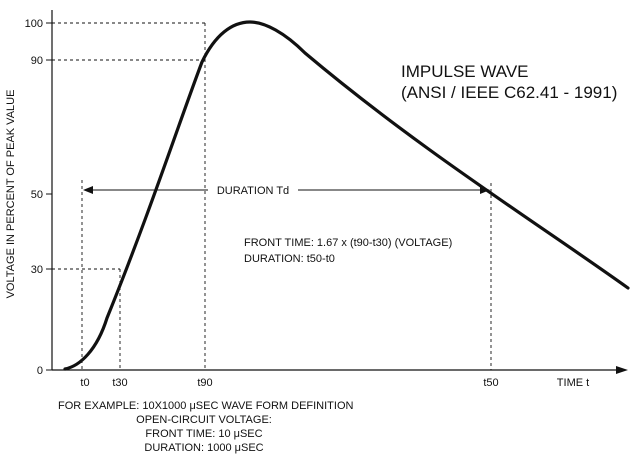 This screenshot has width=638, height=463. I want to click on duration-label: DURATION Td, so click(253, 191).